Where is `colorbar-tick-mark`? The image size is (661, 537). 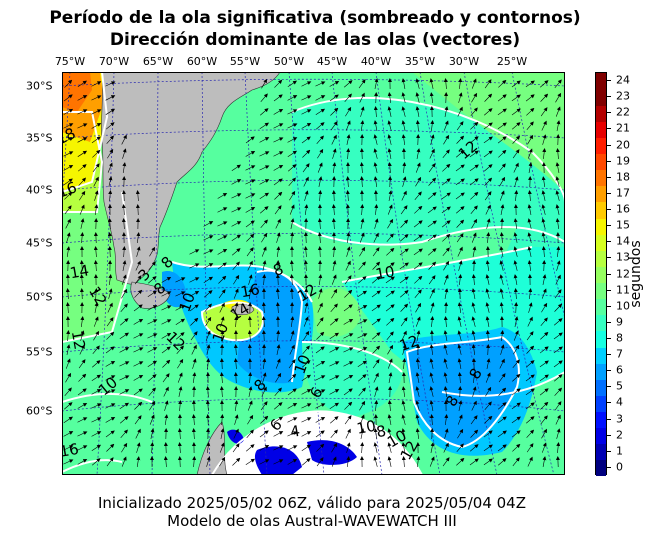
colorbar-tick-mark is located at coordinates (609, 129).